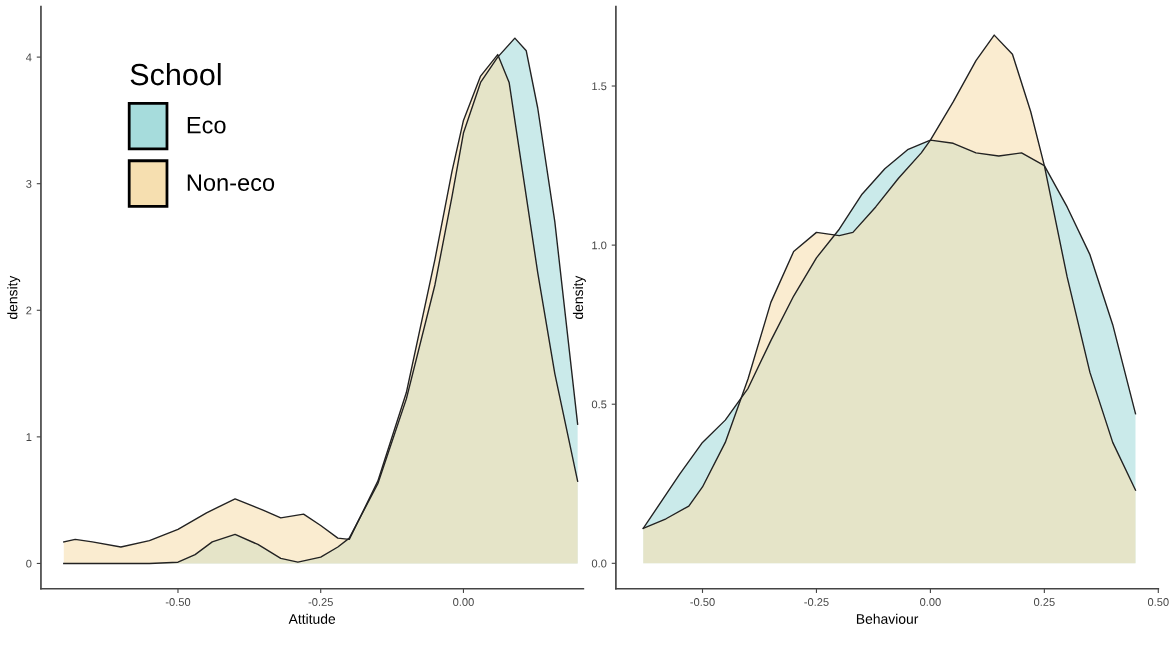  I want to click on y-tick-label: 0.5, so click(599, 404).